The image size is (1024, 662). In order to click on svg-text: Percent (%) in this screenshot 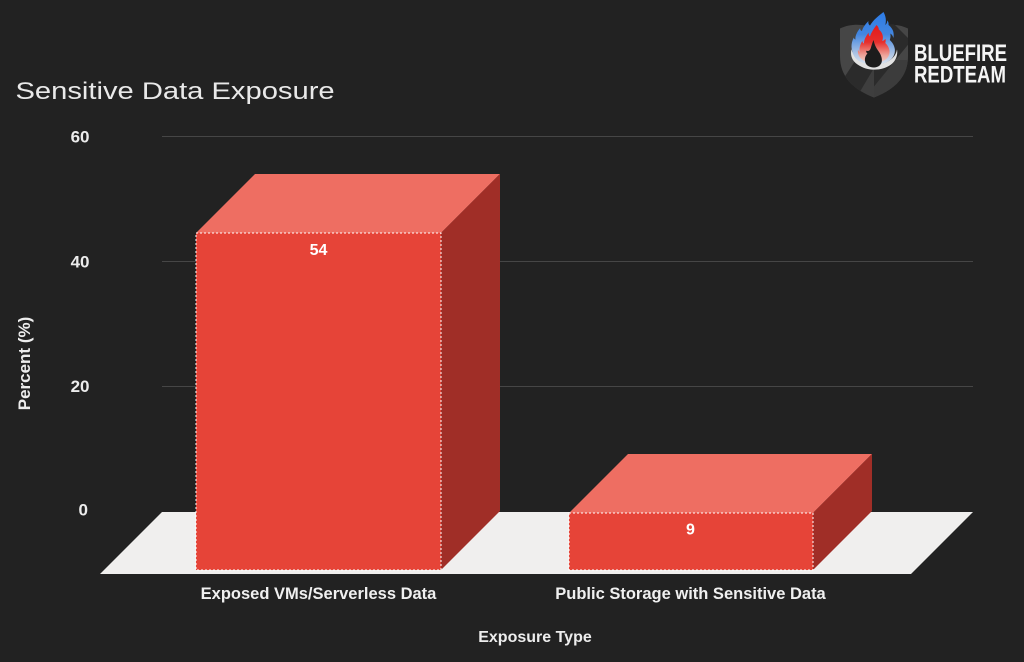, I will do `click(24, 364)`.